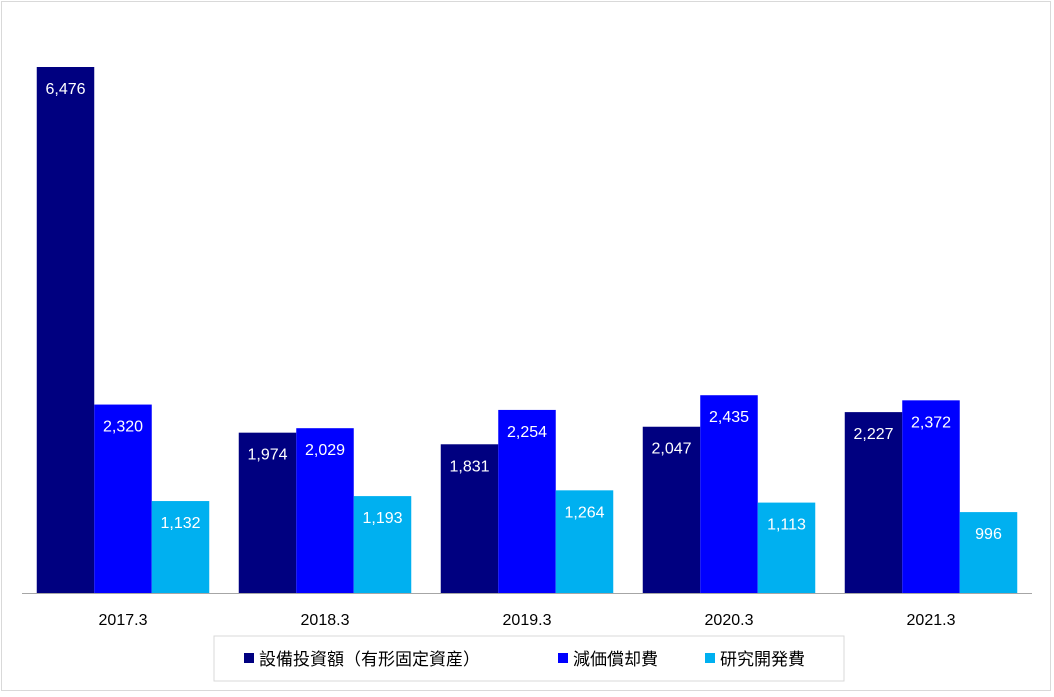 The image size is (1054, 697). I want to click on legend-box, so click(529, 658).